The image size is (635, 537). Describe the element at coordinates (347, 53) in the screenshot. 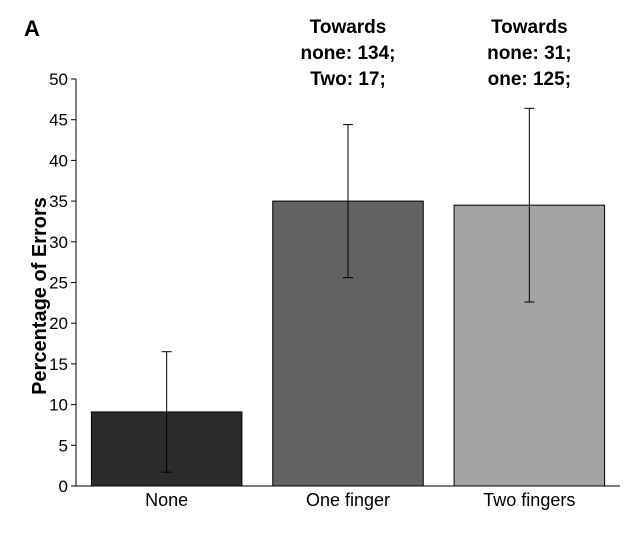

I see `bar-annotation-line: none: 134;` at that location.